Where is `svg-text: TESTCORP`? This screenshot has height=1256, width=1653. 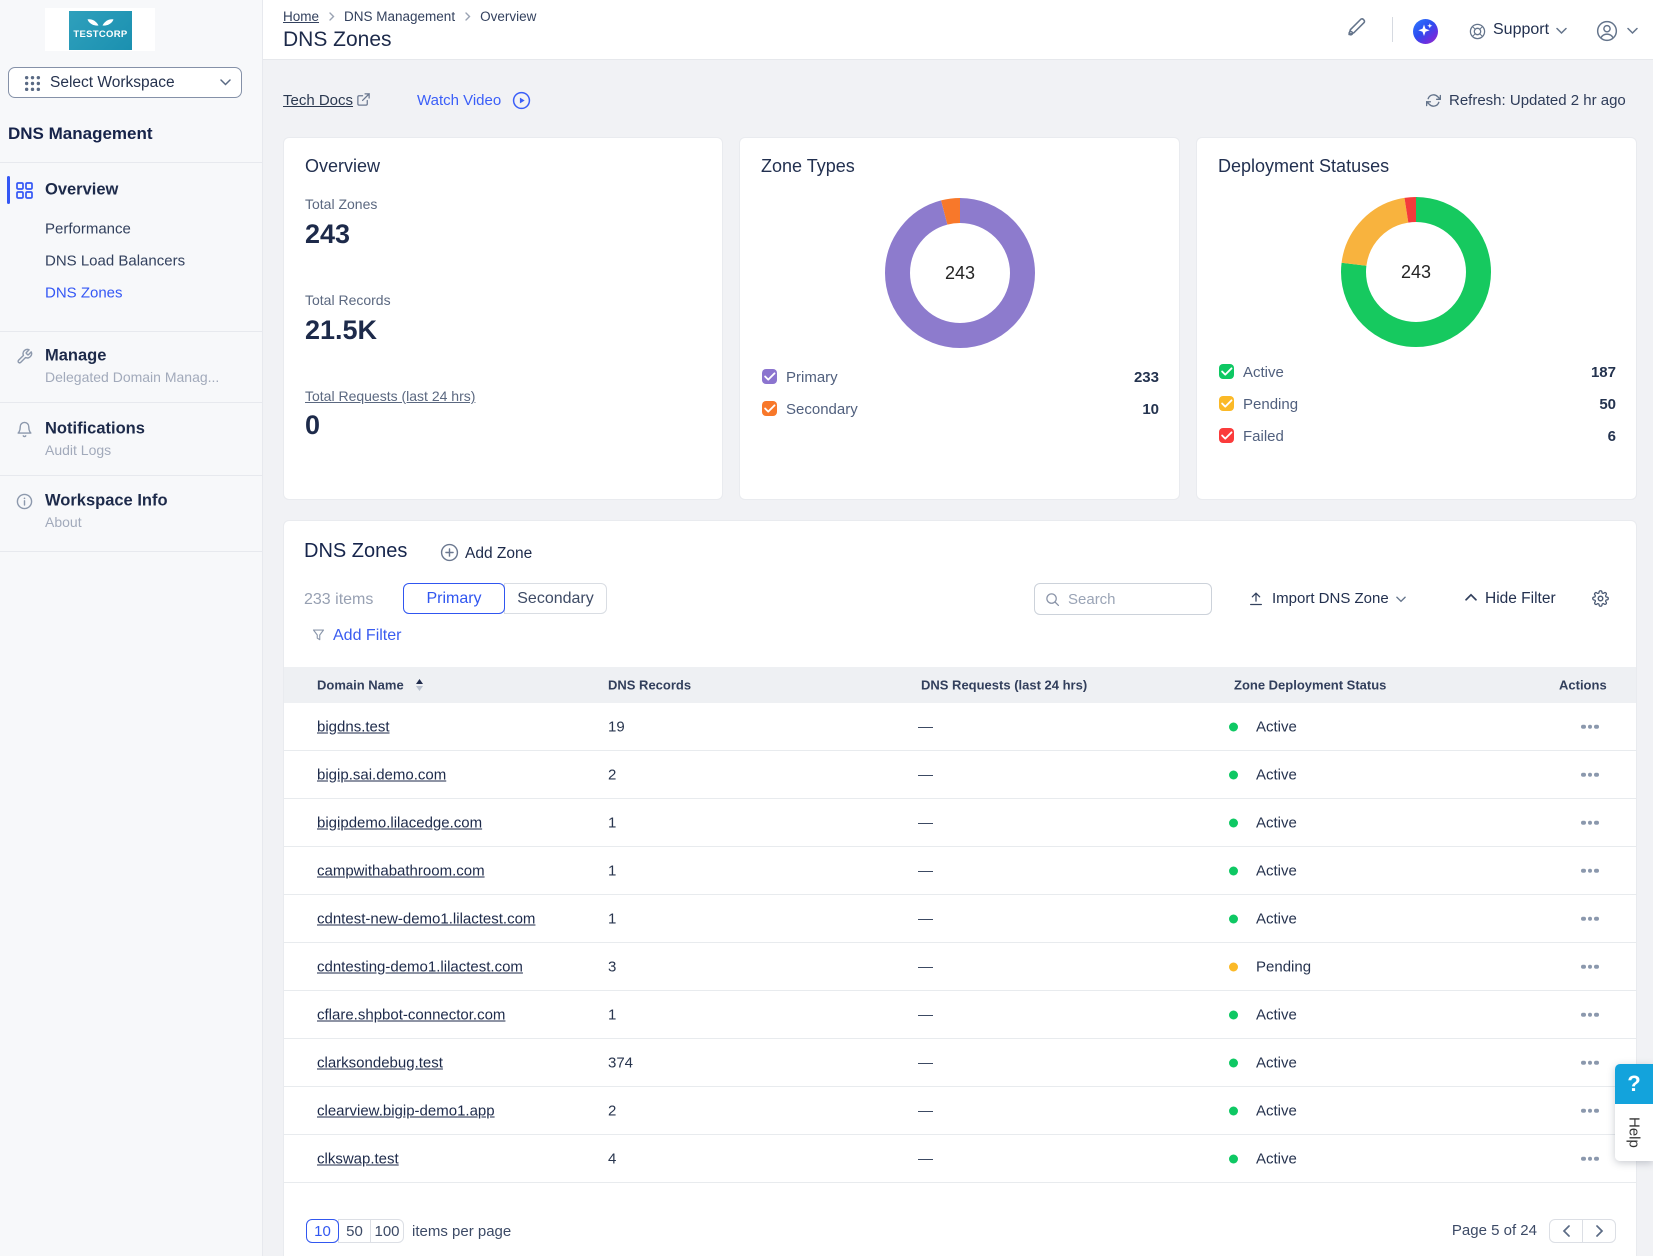 svg-text: TESTCORP is located at coordinates (100, 34).